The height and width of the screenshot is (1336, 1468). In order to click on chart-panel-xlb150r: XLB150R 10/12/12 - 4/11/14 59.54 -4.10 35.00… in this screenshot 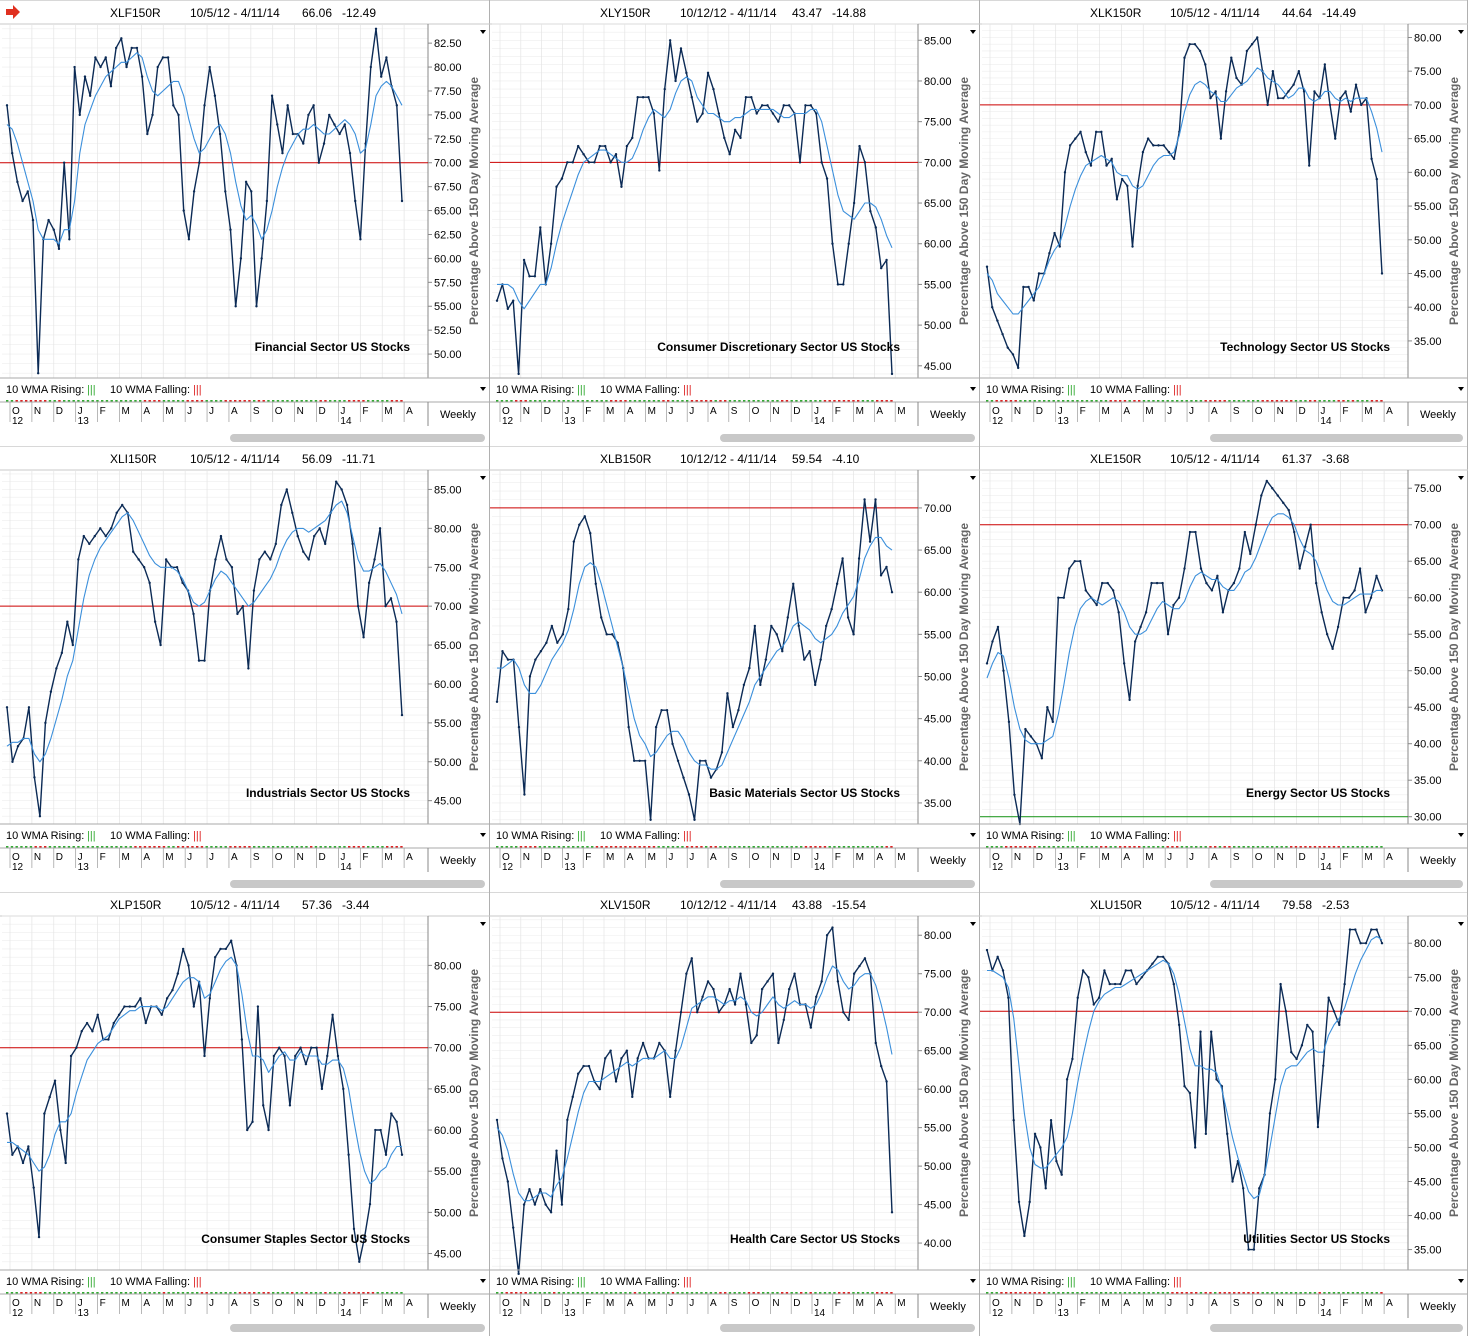, I will do `click(735, 669)`.